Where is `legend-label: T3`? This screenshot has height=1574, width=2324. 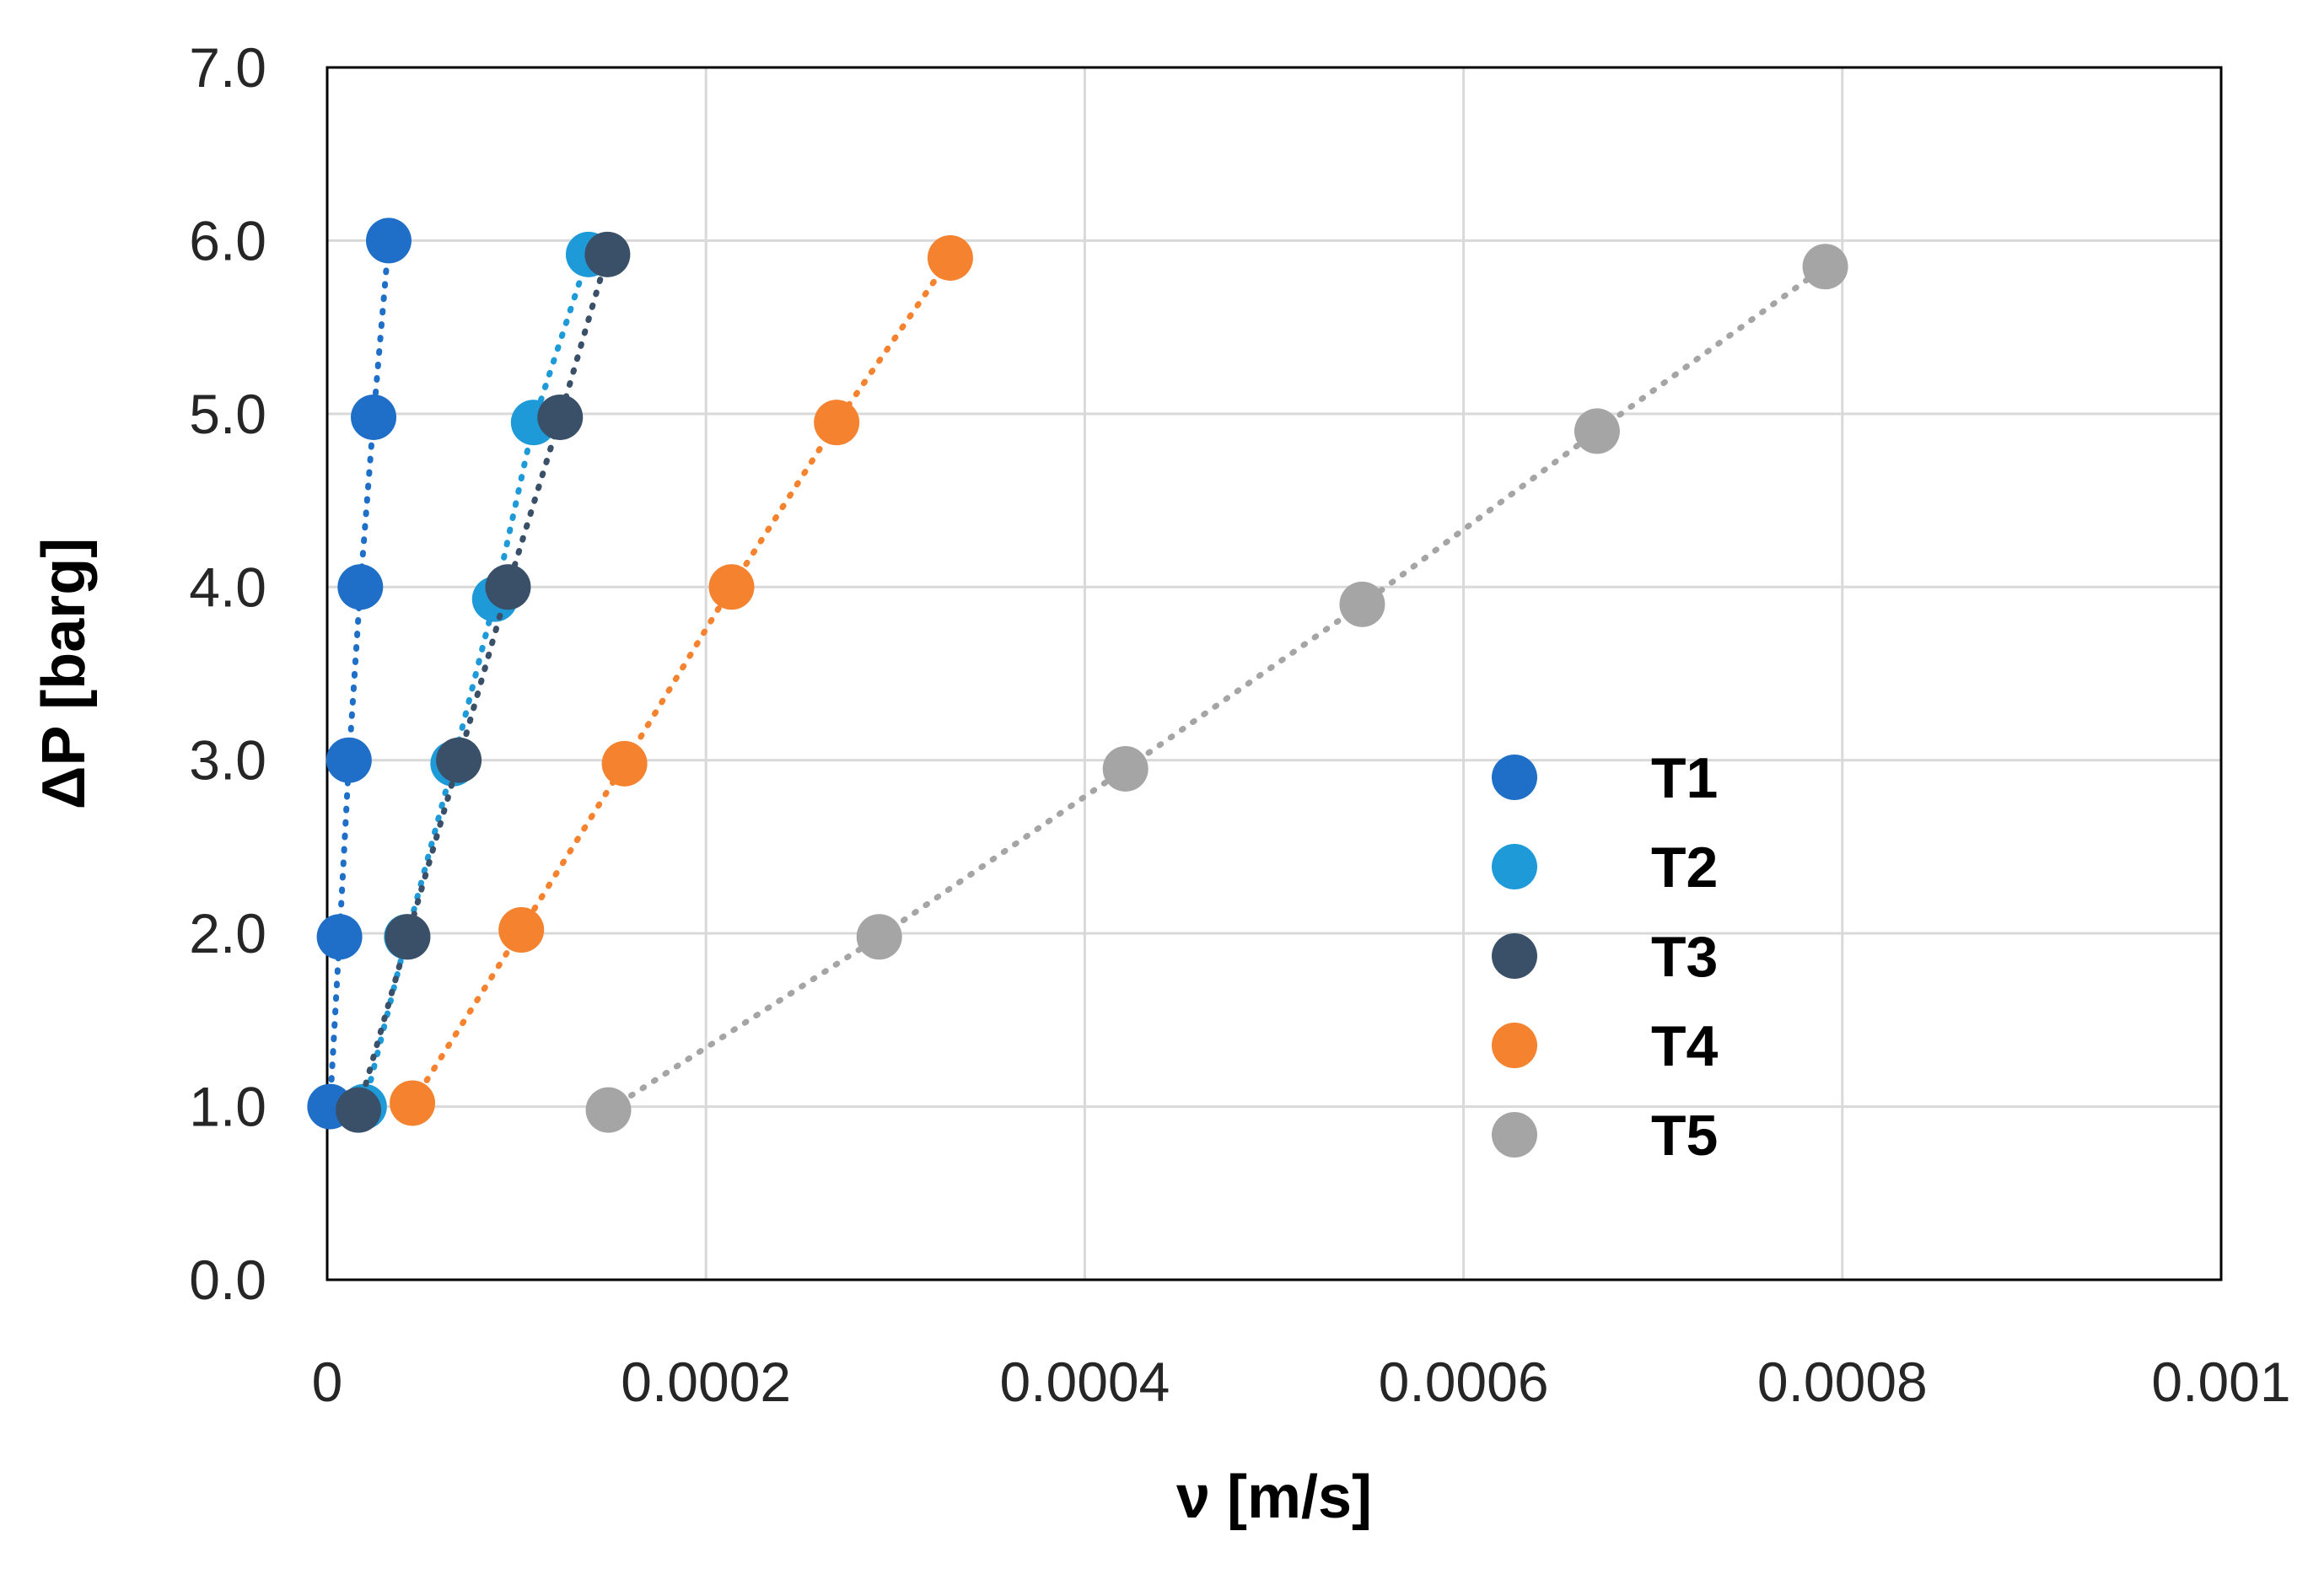
legend-label: T3 is located at coordinates (1684, 957).